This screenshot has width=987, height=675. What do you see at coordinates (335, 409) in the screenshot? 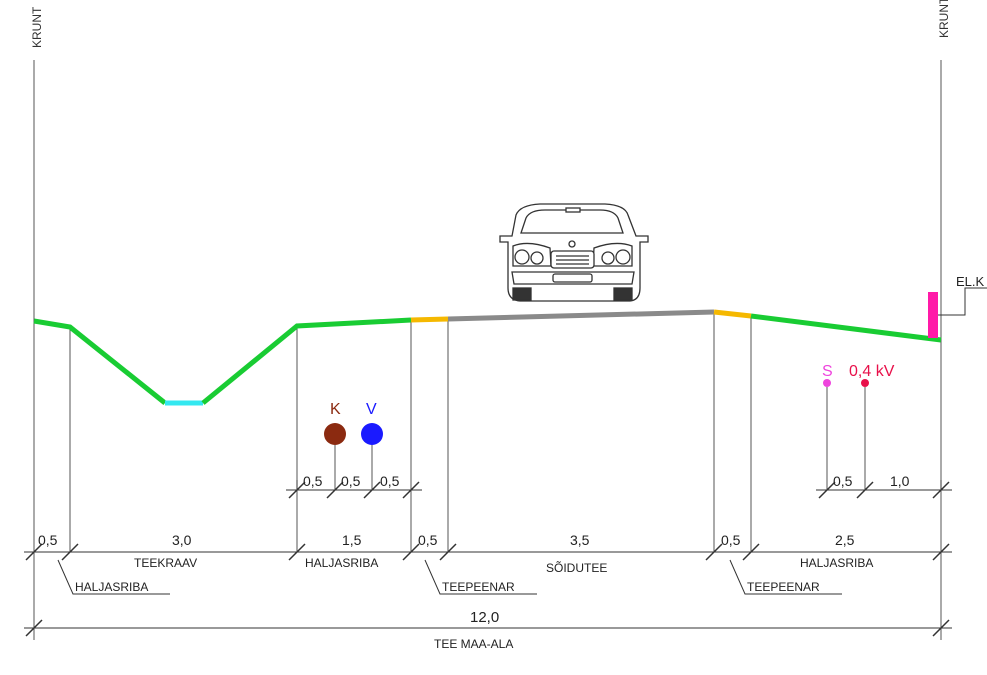
I see `utility-k-label: K` at bounding box center [335, 409].